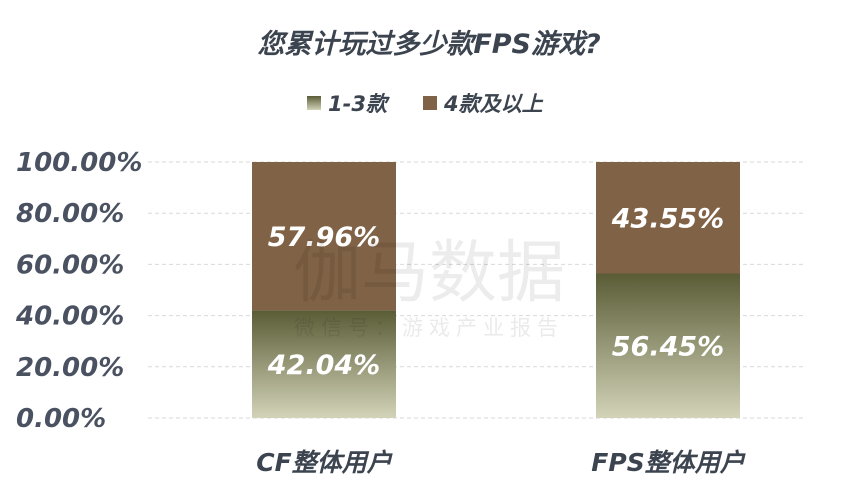  Describe the element at coordinates (79, 163) in the screenshot. I see `y-tick-label: 100.00%` at that location.